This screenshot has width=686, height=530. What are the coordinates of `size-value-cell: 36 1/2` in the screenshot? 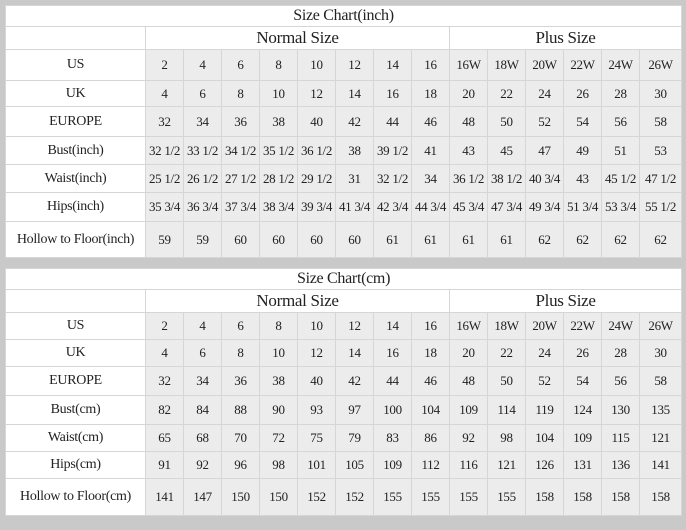 It's located at (316, 150).